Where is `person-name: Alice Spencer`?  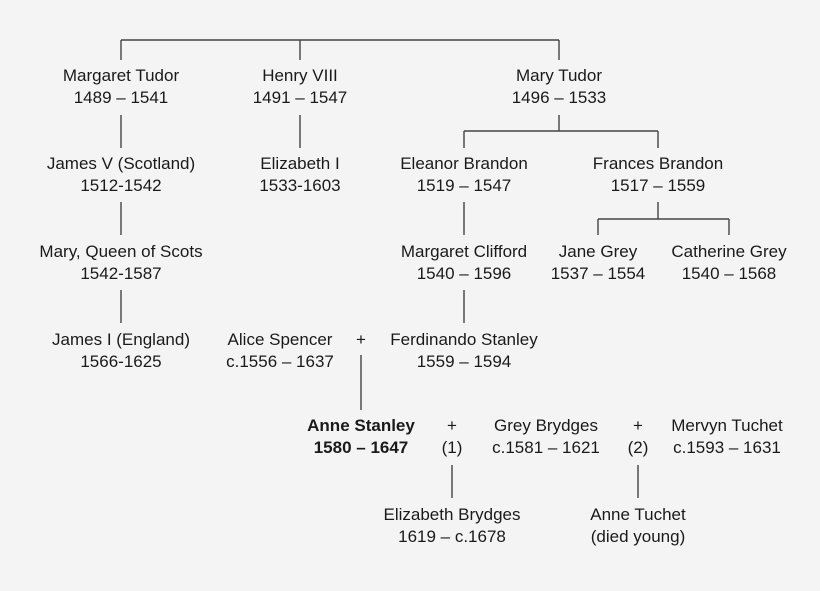 person-name: Alice Spencer is located at coordinates (280, 339).